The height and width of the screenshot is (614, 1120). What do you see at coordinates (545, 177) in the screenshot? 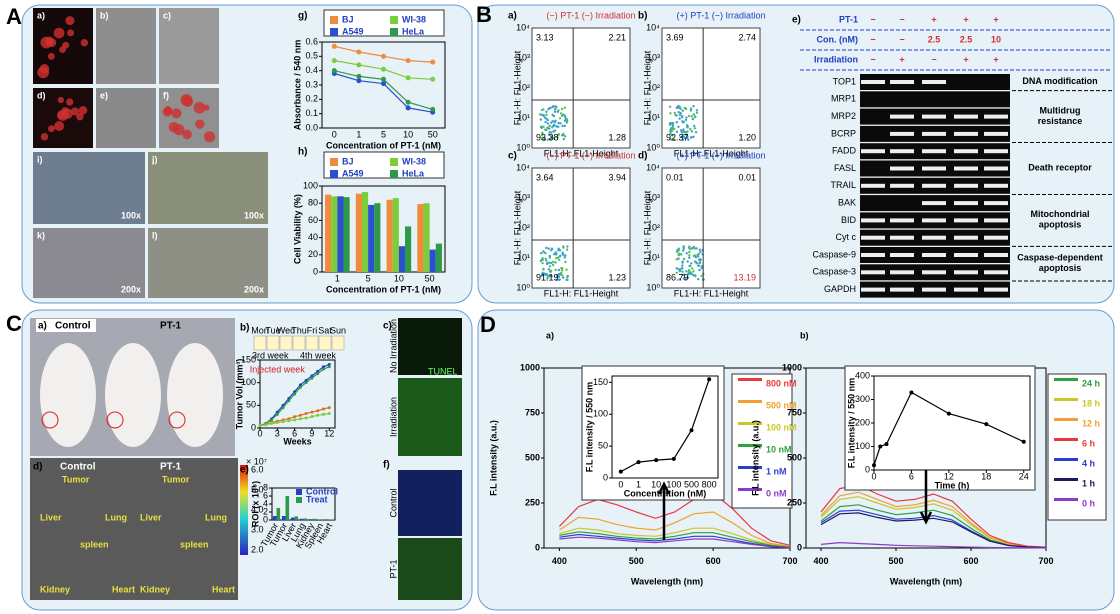
I see `quadrant-value: 3.64` at bounding box center [545, 177].